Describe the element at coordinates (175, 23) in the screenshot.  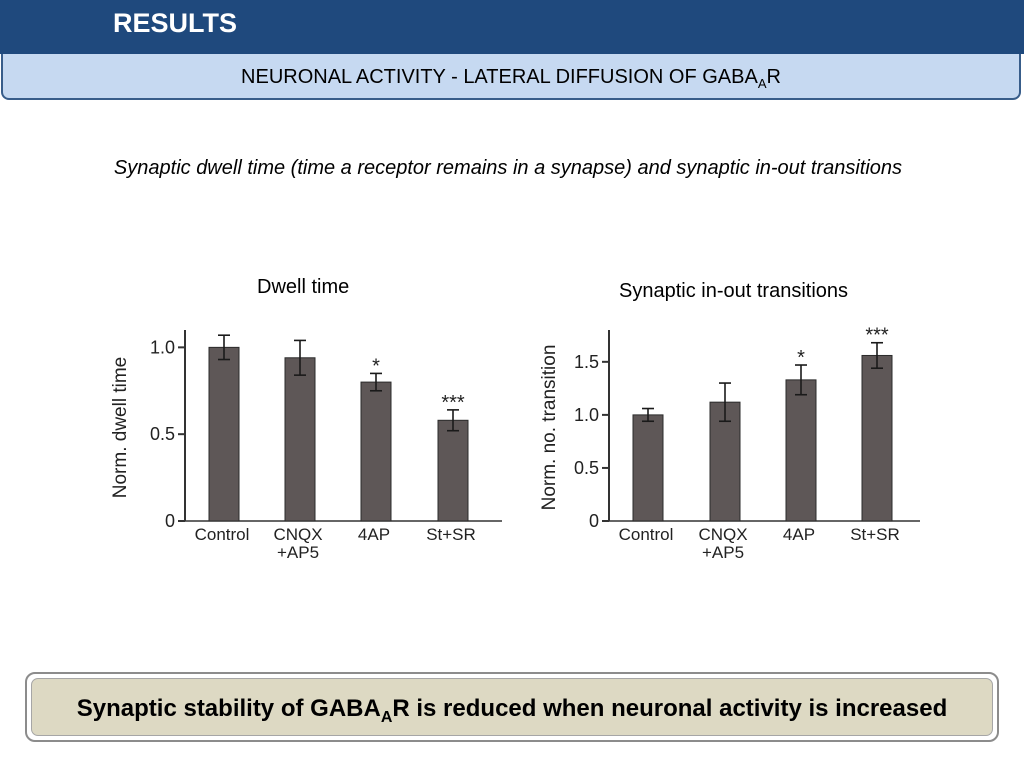
I see `slide-title: RESULTS` at that location.